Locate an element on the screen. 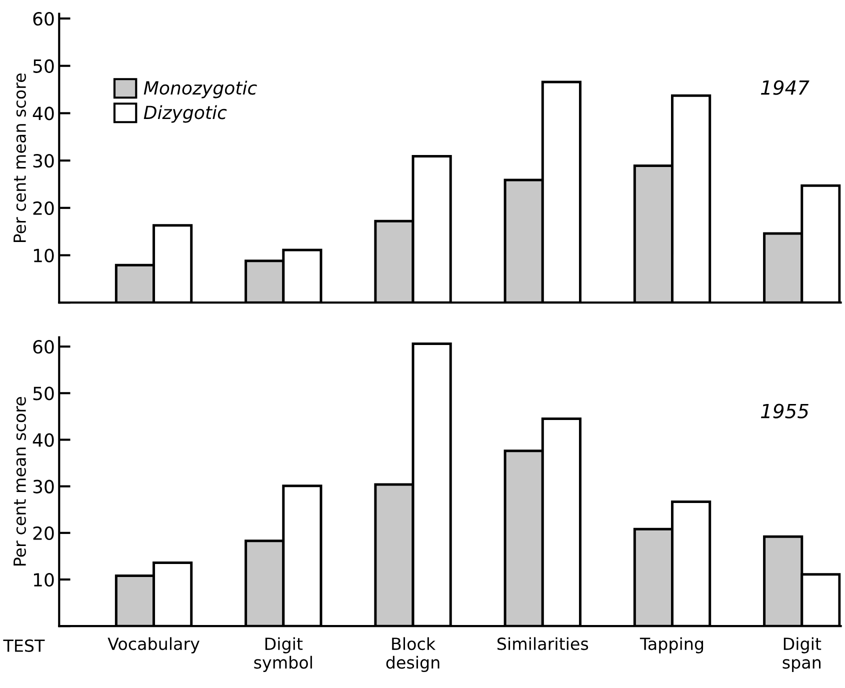 The image size is (845, 688). annotation: 1955 is located at coordinates (784, 411).